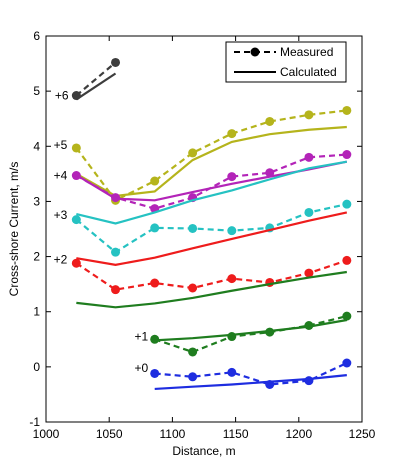 The image size is (400, 475). I want to click on legend-box, so click(286, 62).